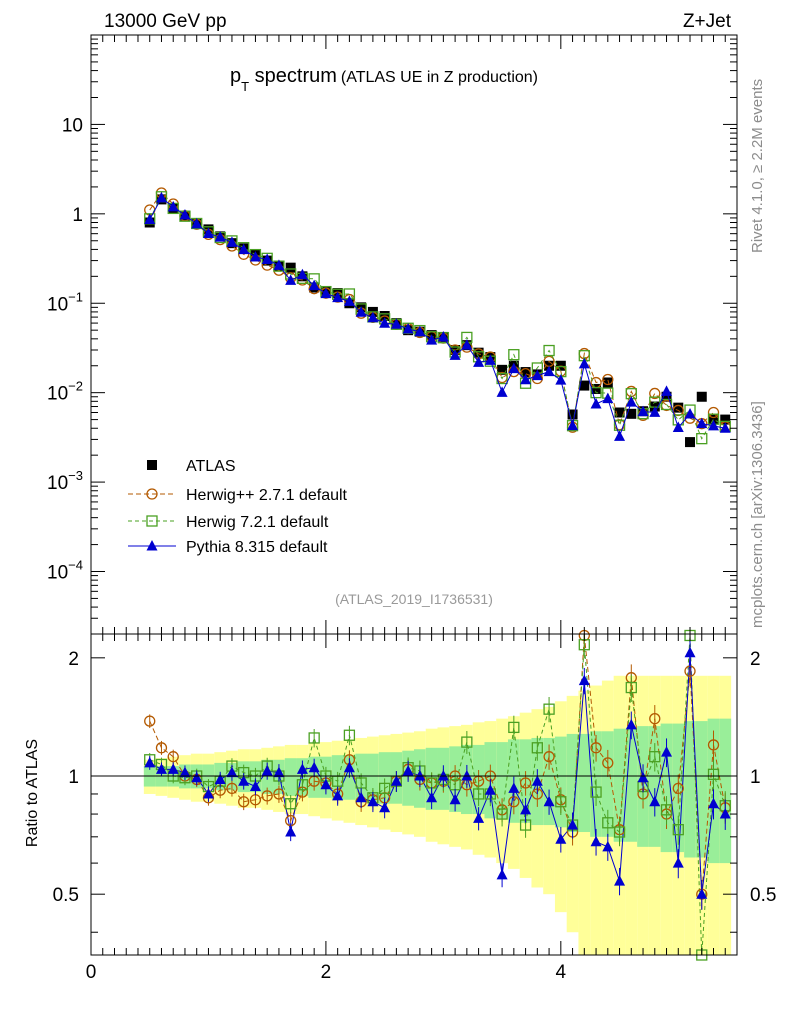  I want to click on legend-label: Herwig++ 2.7.1 default, so click(267, 495).